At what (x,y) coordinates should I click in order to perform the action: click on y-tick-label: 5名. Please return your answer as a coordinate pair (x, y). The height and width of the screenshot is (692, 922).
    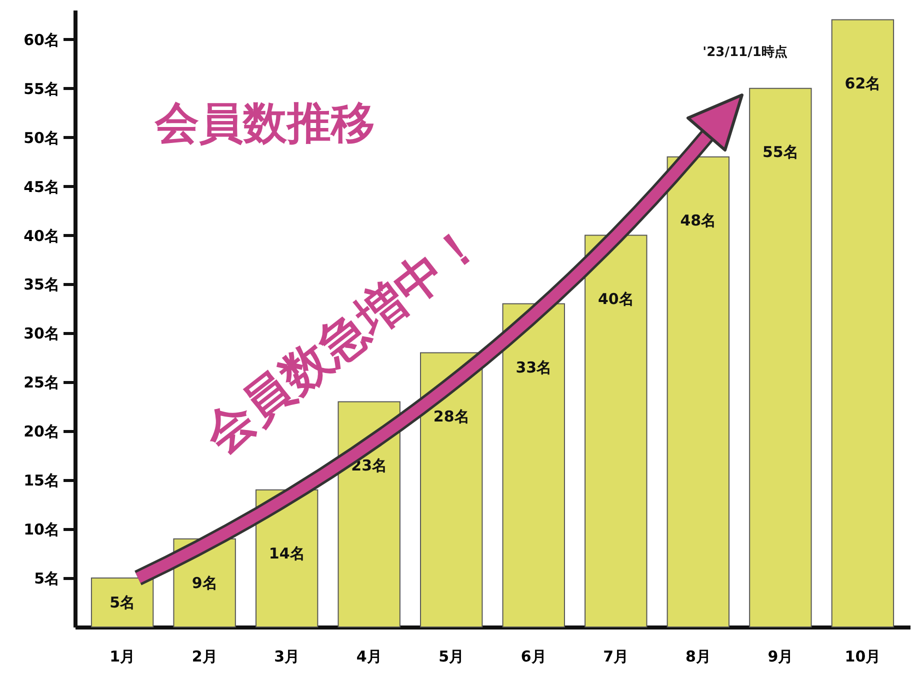
    Looking at the image, I should click on (47, 579).